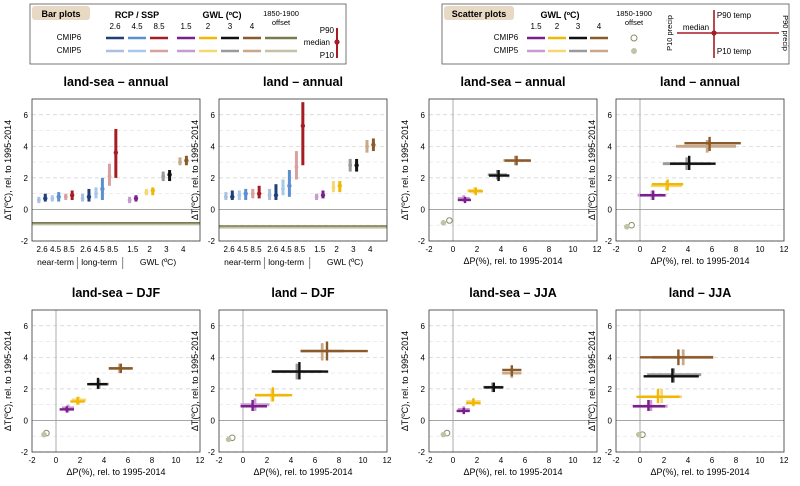 This screenshot has height=486, width=800. I want to click on x-tick-label: 6, so click(525, 460).